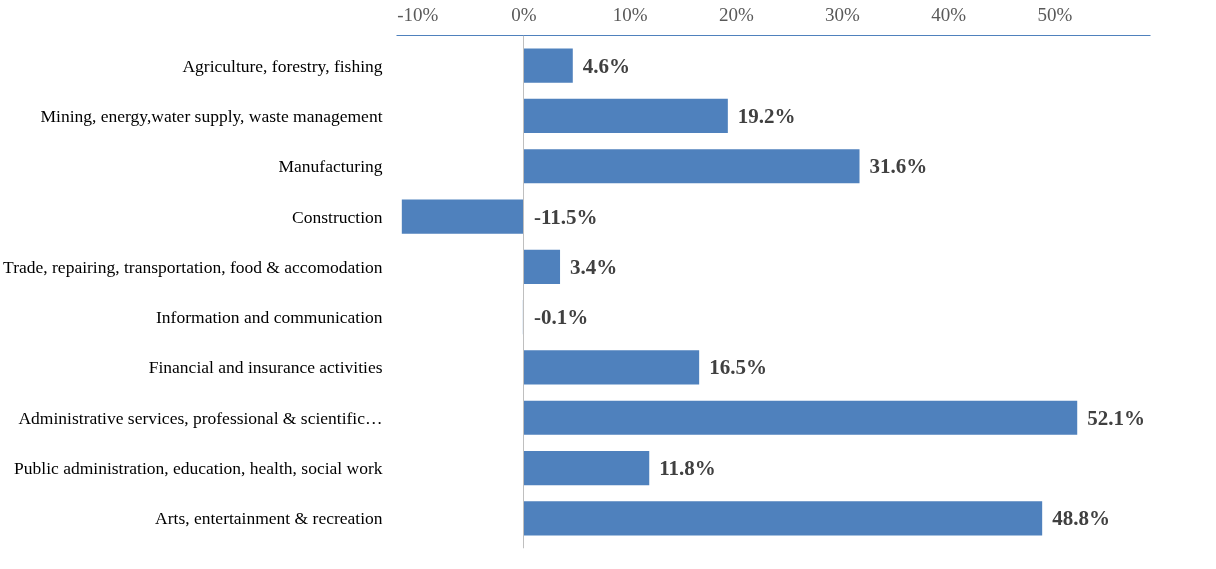 The image size is (1216, 569). Describe the element at coordinates (766, 115) in the screenshot. I see `data-label: 19.2%` at that location.